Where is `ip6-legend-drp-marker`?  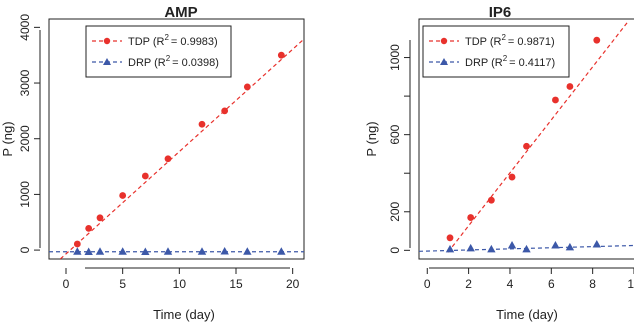 ip6-legend-drp-marker is located at coordinates (444, 61).